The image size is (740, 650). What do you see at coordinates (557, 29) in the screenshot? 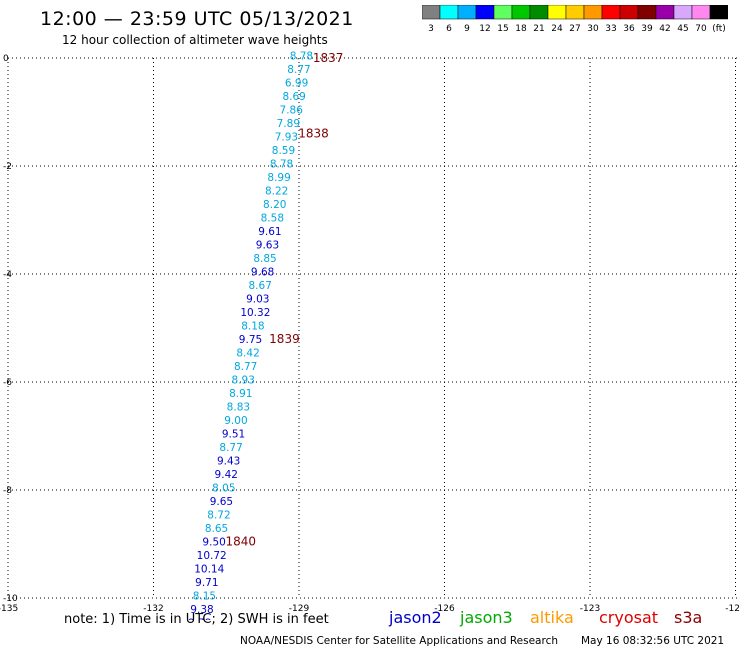
I see `color-scale-label: 24` at bounding box center [557, 29].